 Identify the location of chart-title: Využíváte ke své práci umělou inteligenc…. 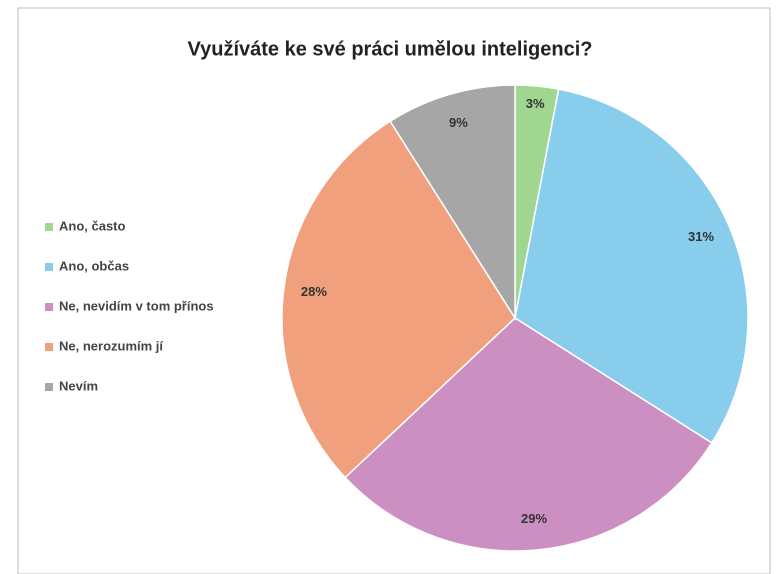
(390, 49).